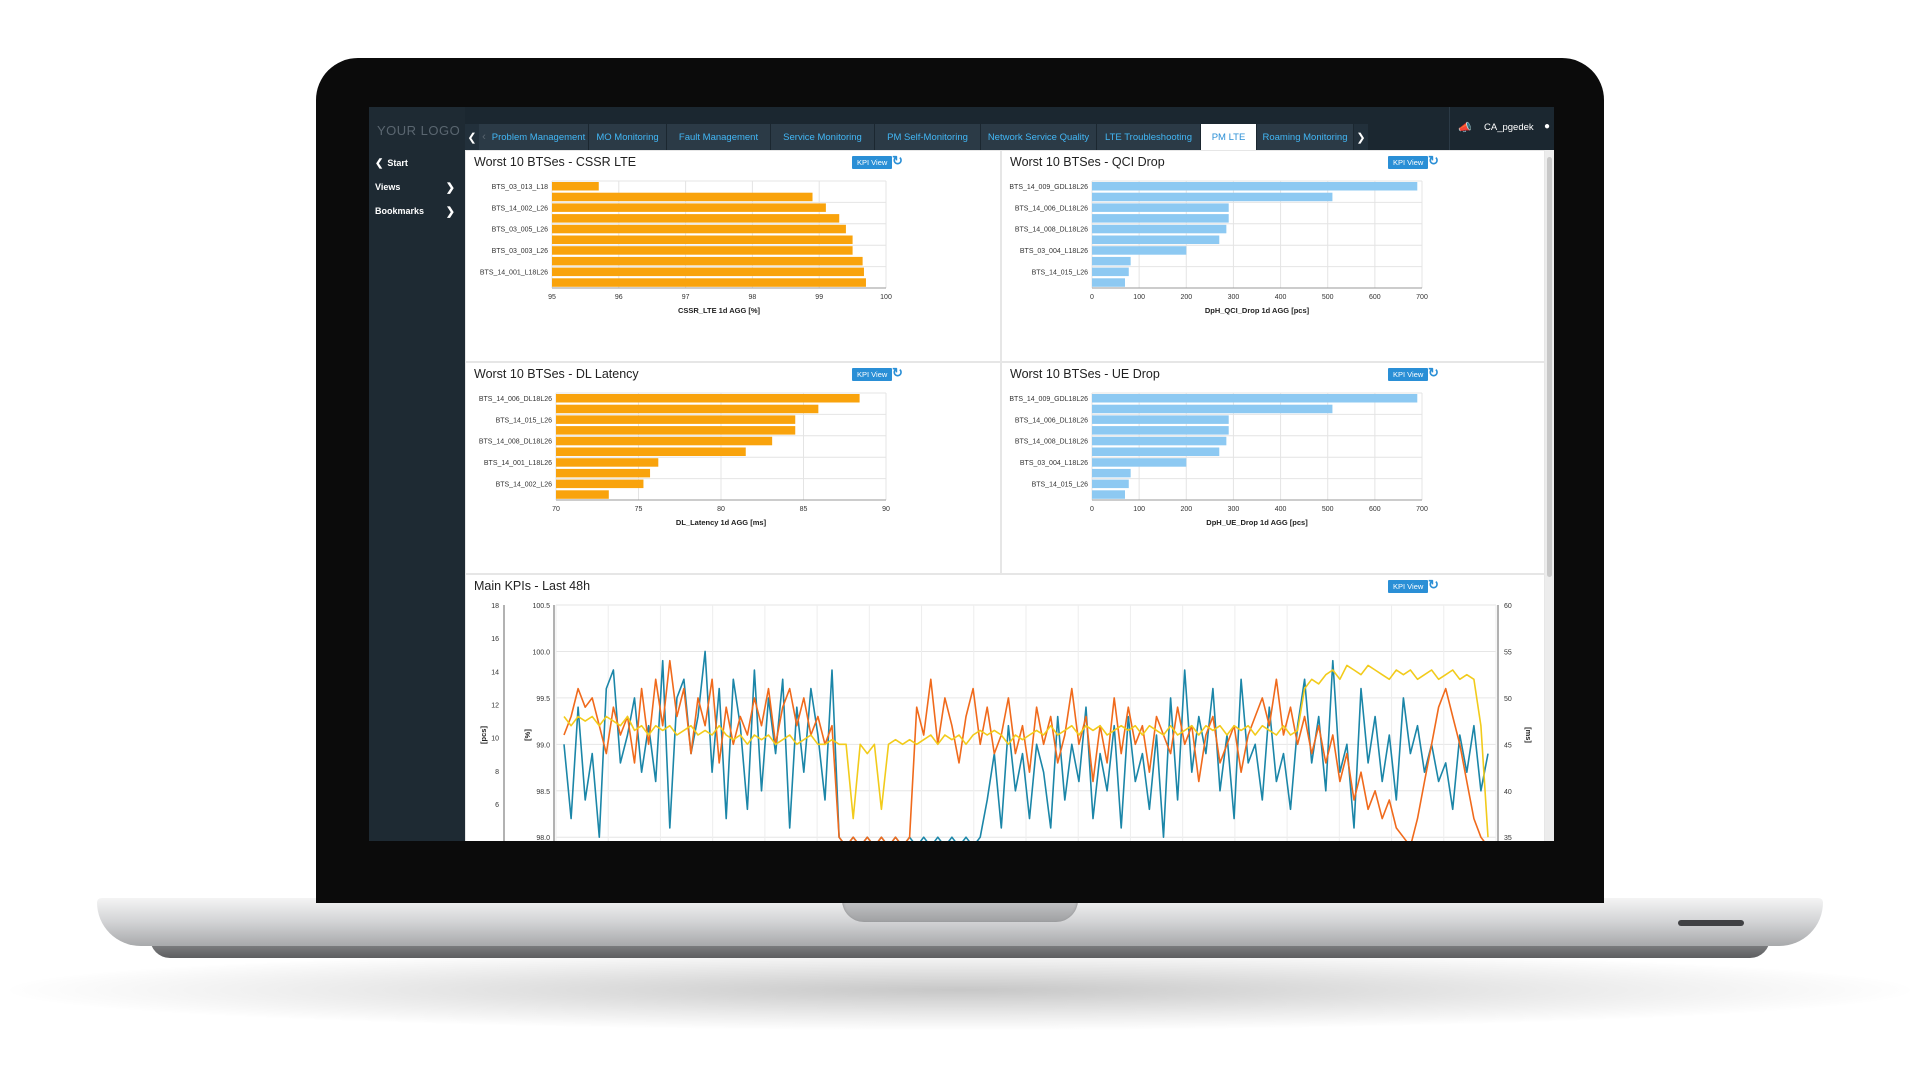 Image resolution: width=1920 pixels, height=1080 pixels. I want to click on category-label: BTS_03_005_L26, so click(520, 230).